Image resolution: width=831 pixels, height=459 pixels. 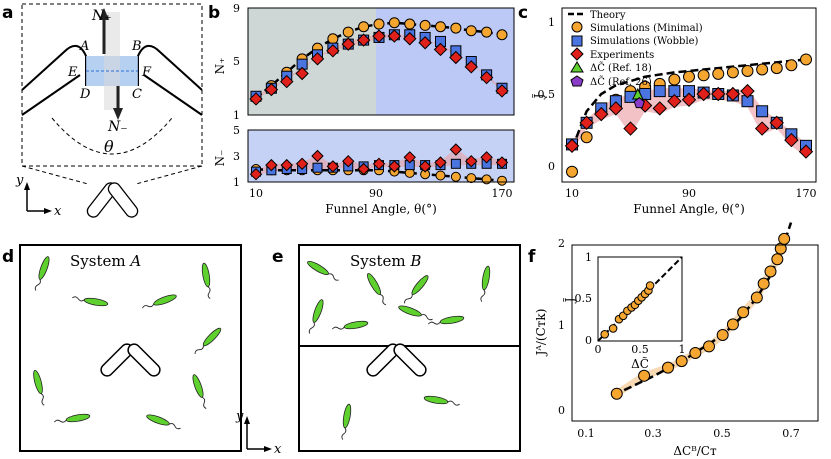 What do you see at coordinates (588, 257) in the screenshot?
I see `fi-ytick-1: 1` at bounding box center [588, 257].